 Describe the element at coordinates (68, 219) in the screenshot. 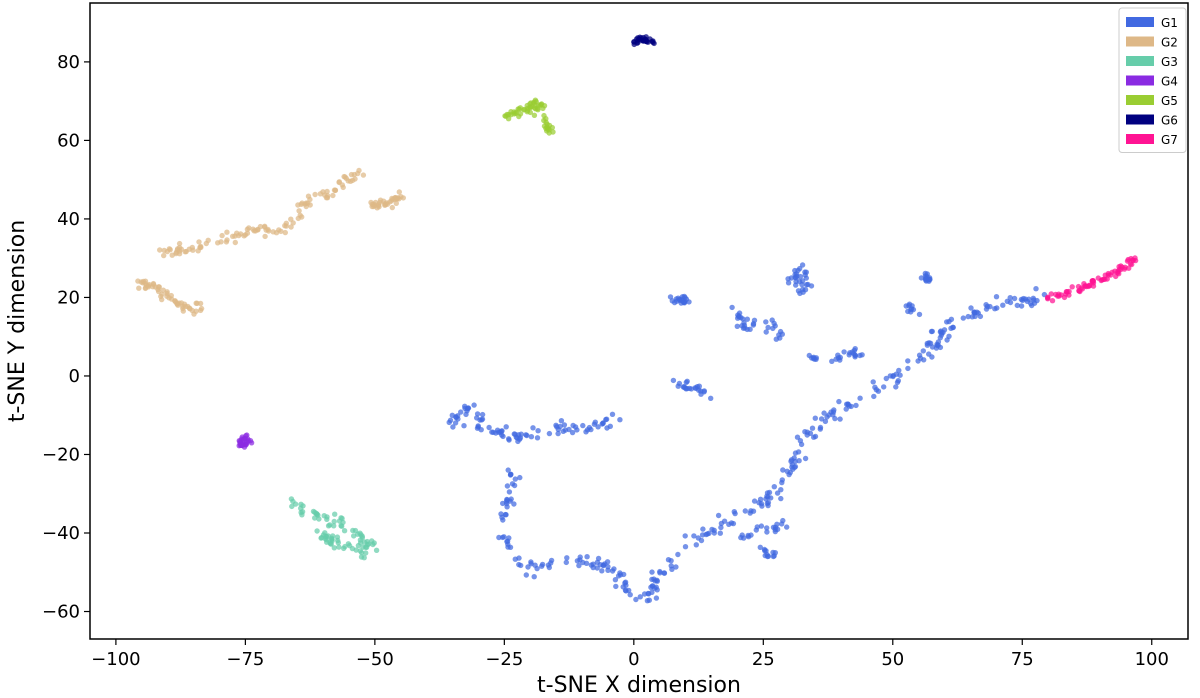

I see `y-tick-label: 40` at that location.